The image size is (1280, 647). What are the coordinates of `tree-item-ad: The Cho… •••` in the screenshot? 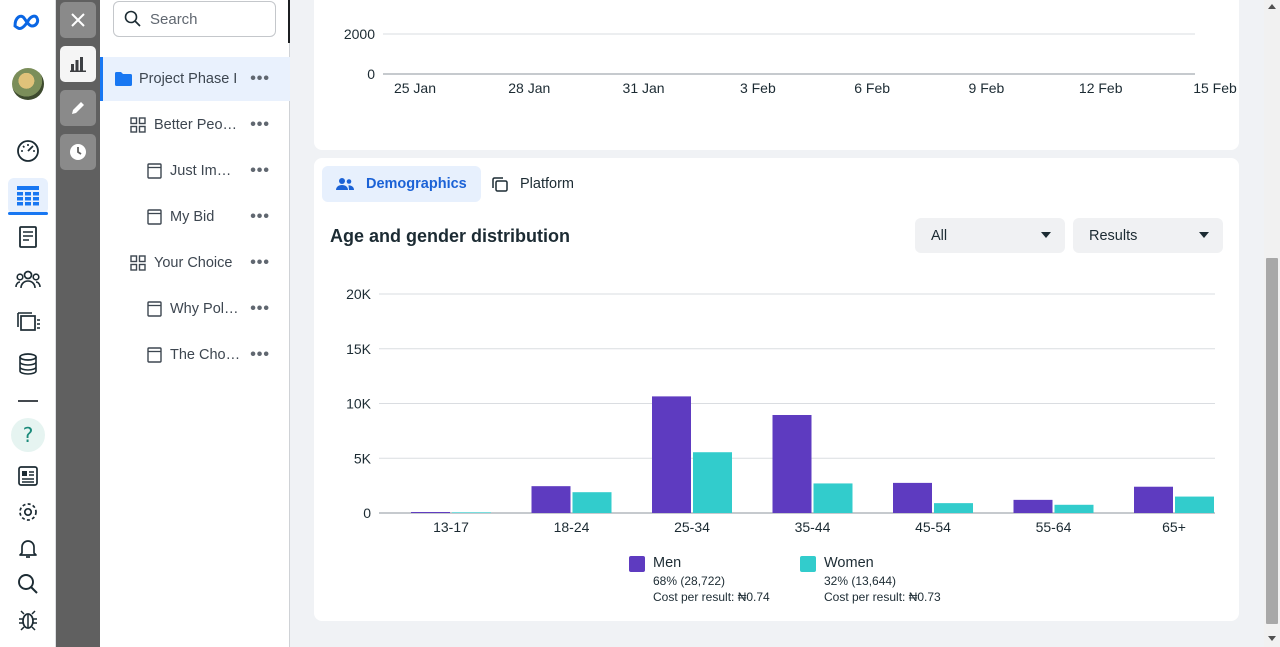 It's located at (195, 355).